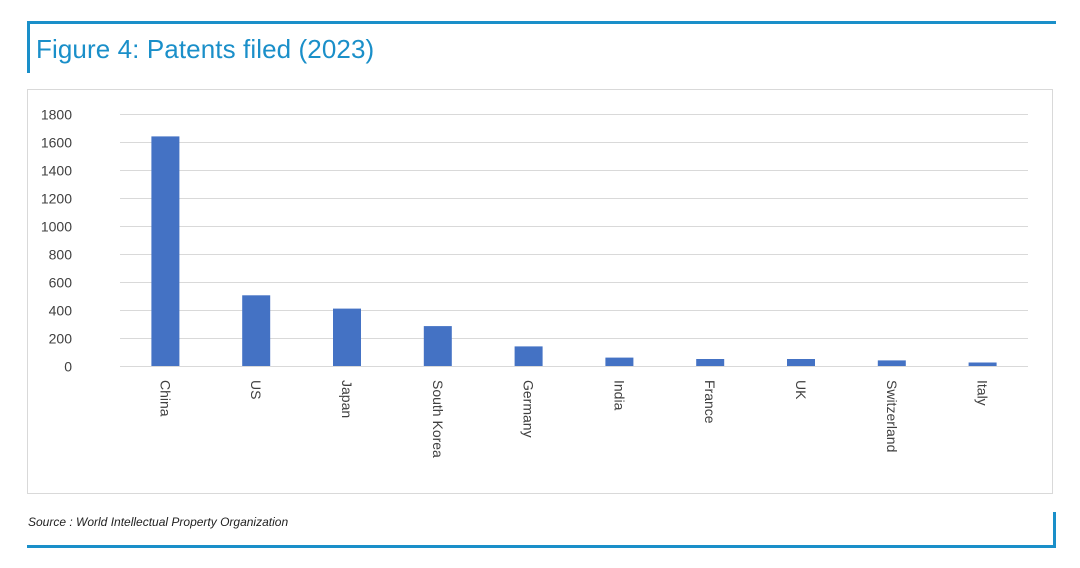  I want to click on x-tick-label-uk: UK, so click(801, 390).